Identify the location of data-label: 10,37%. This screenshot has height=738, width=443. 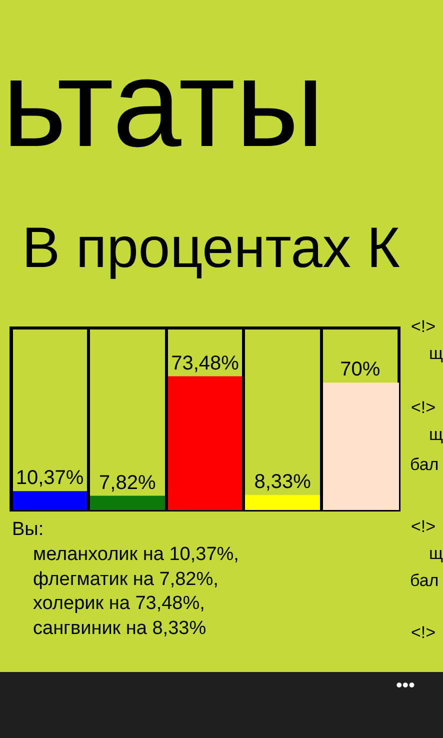
(50, 478).